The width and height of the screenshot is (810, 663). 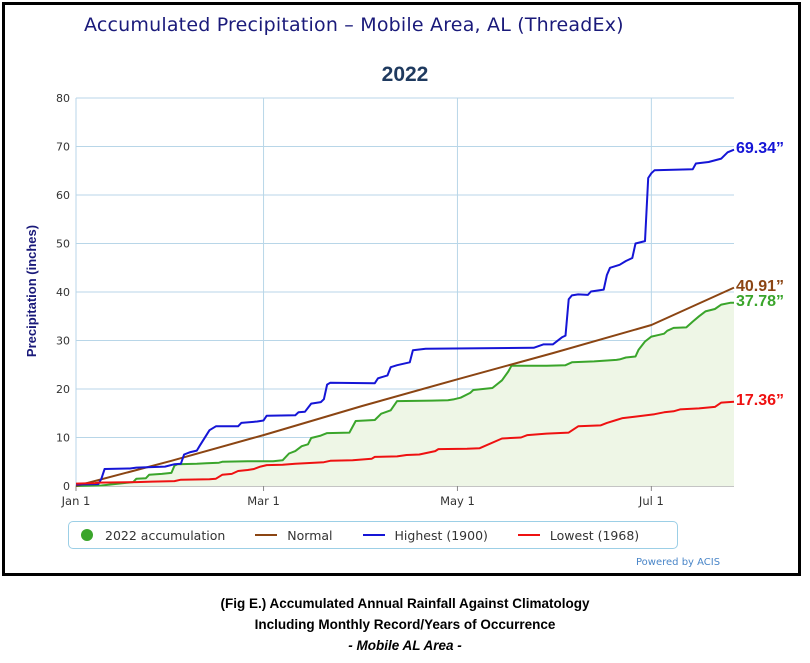 I want to click on legend-item-normal: Normal, so click(x=294, y=535).